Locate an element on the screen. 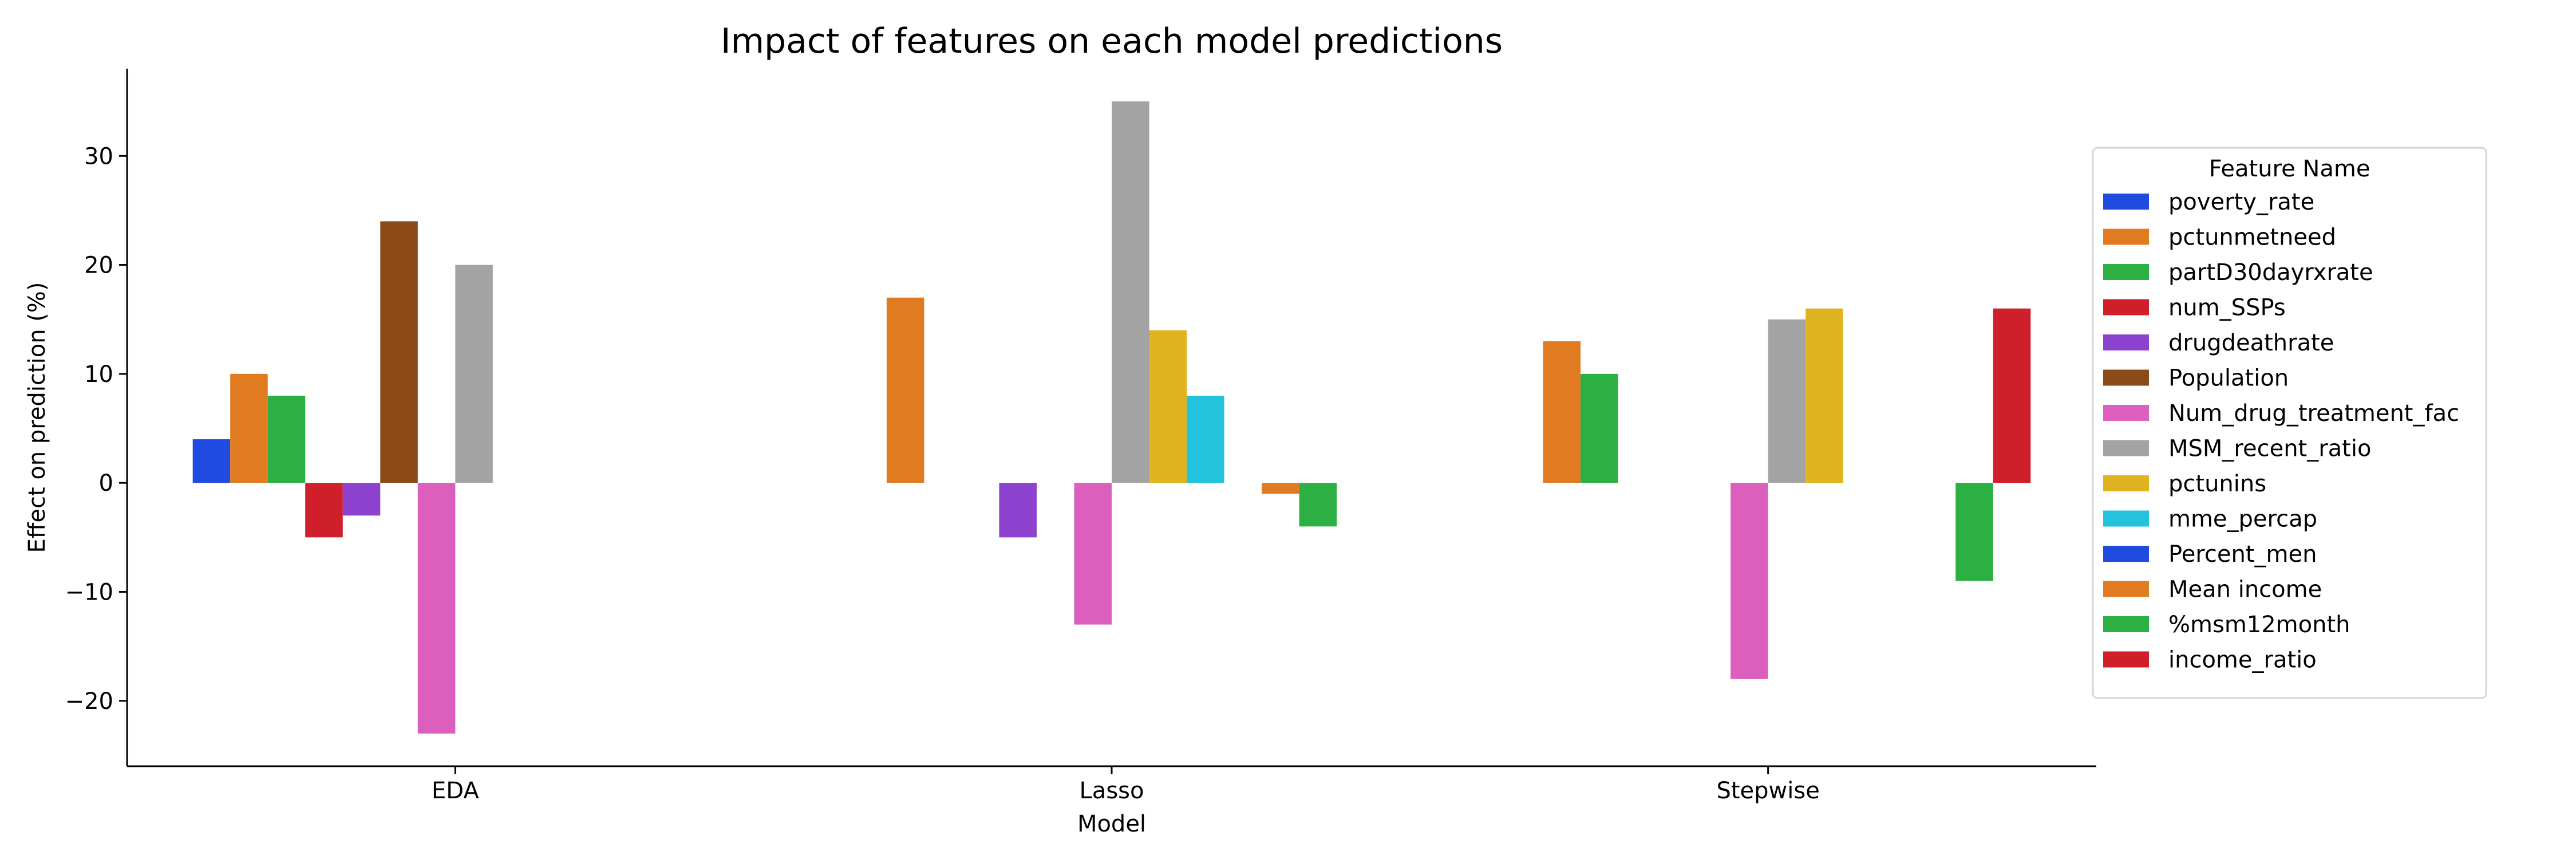 This screenshot has width=2576, height=859. x-tick-label: Stepwise is located at coordinates (1767, 791).